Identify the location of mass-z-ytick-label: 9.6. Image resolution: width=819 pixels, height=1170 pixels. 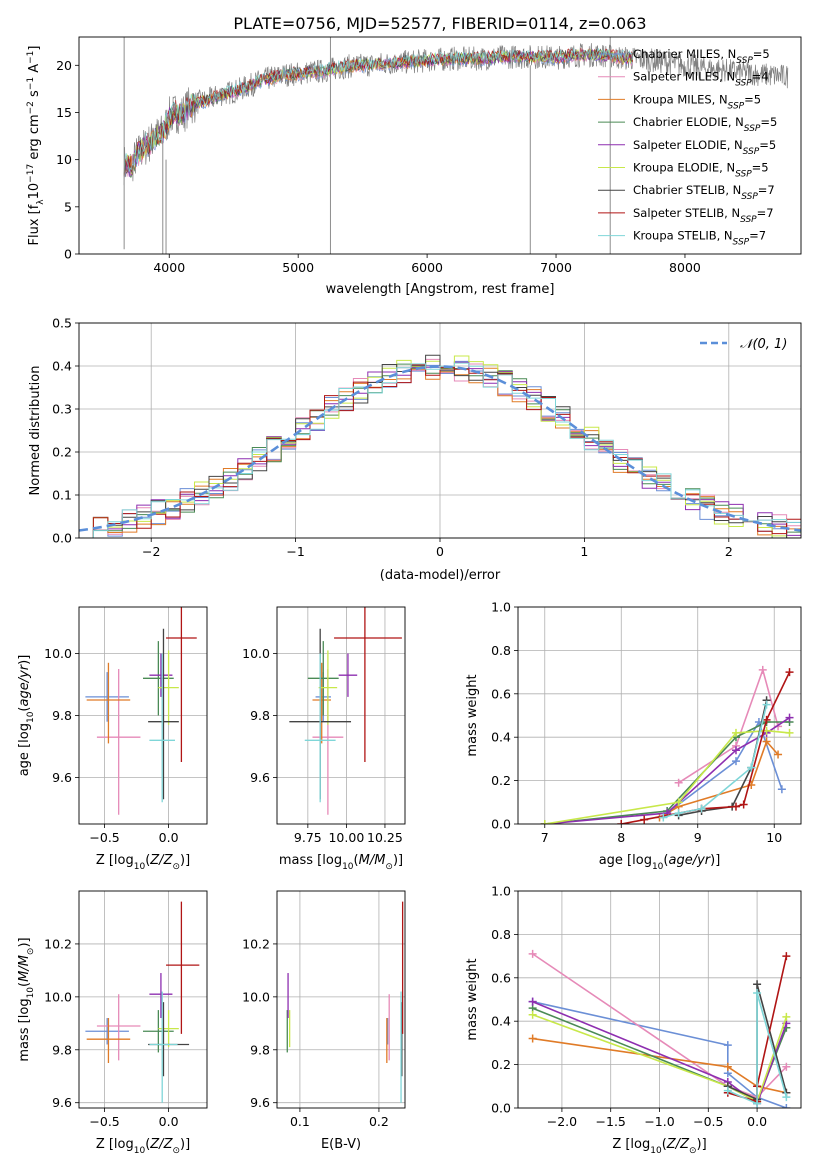
(62, 1102).